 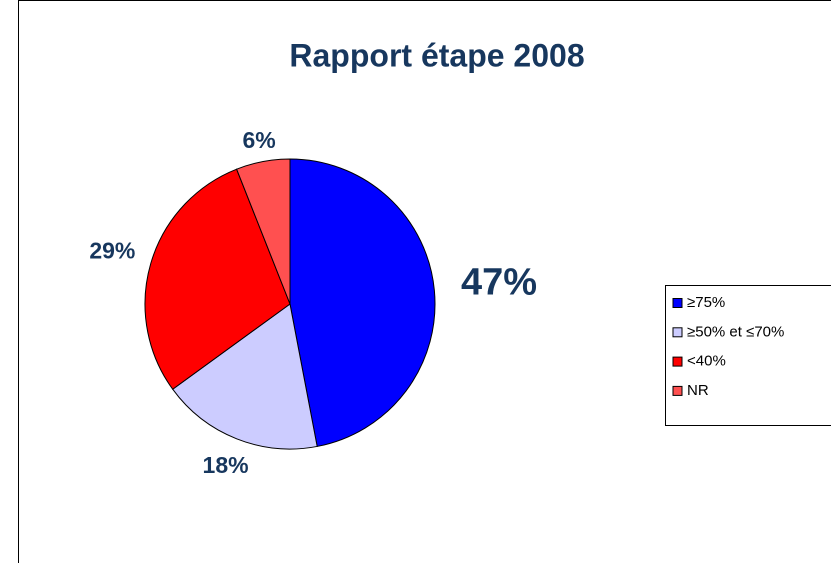 What do you see at coordinates (258, 140) in the screenshot?
I see `data-label: 6%` at bounding box center [258, 140].